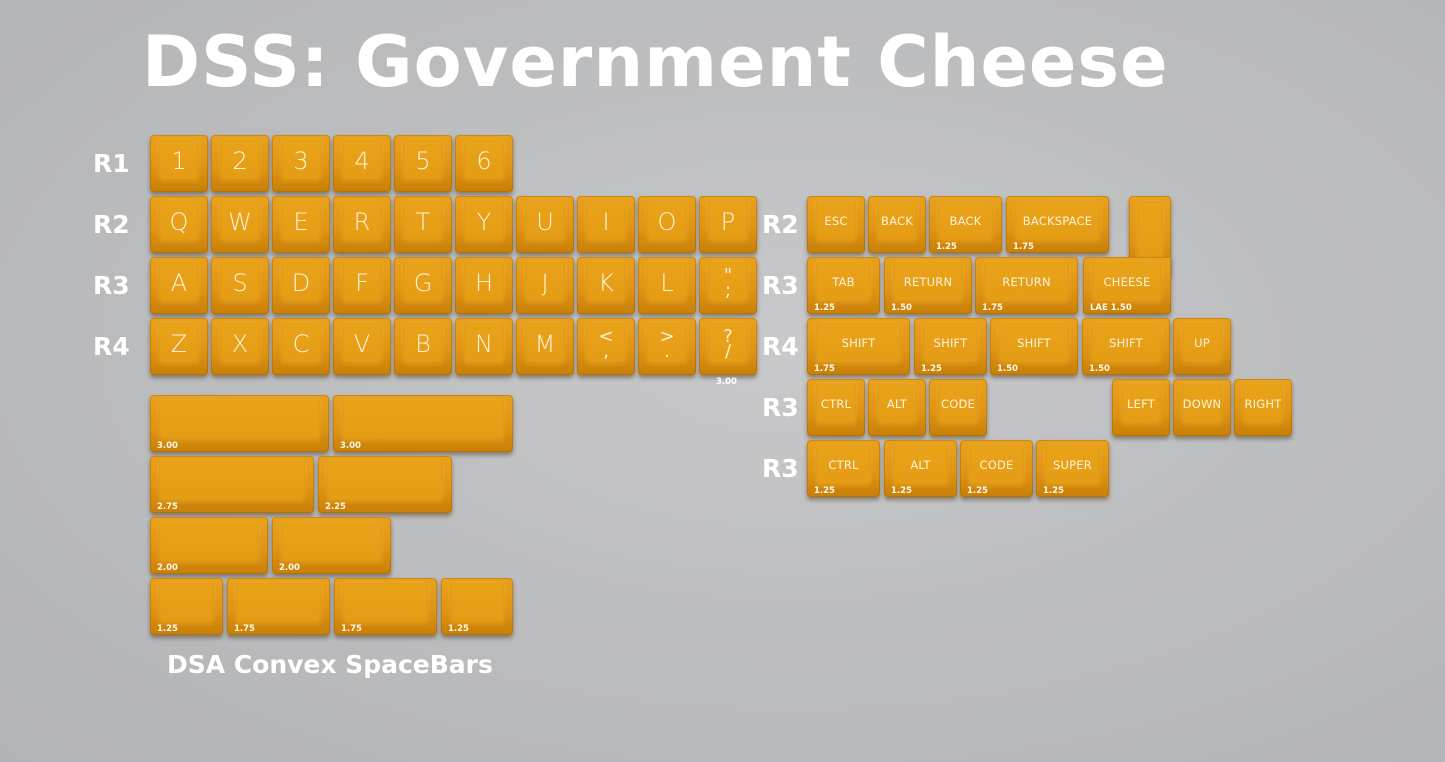 The image size is (1445, 762). Describe the element at coordinates (239, 423) in the screenshot. I see `spacebar-300-a: 3.00` at that location.